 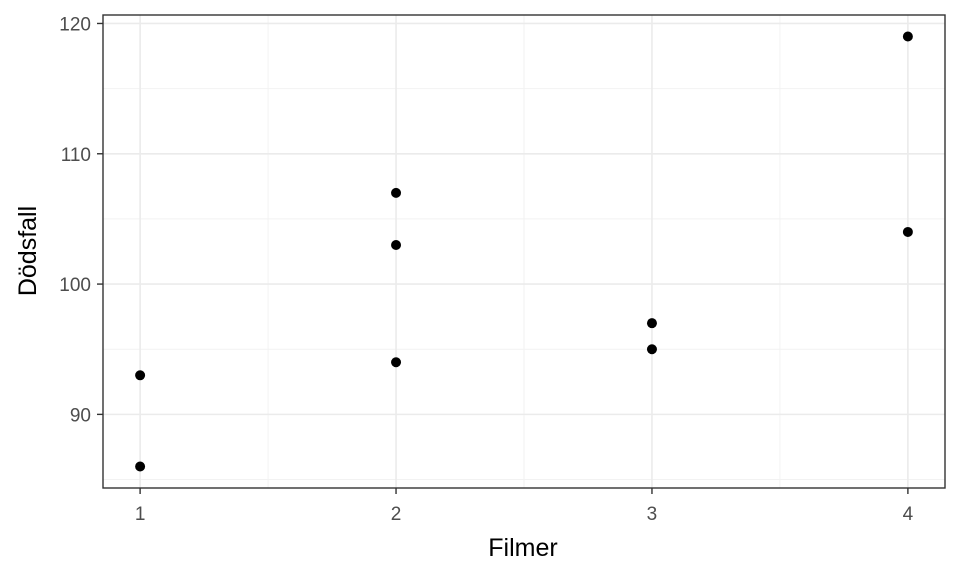 I want to click on y-tick-label: 90, so click(x=80, y=415).